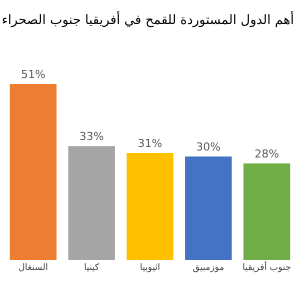  I want to click on data-label: 33%, so click(91, 137).